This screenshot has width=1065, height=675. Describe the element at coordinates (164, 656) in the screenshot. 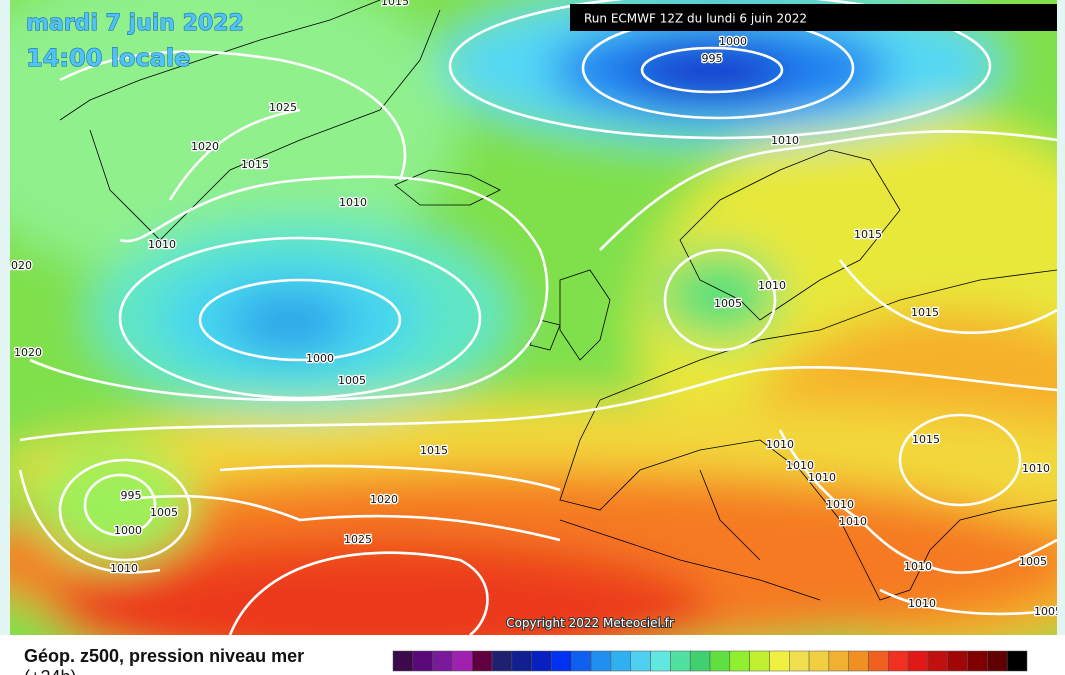

I see `legend-title: Géop. z500, pression niveau mer` at that location.